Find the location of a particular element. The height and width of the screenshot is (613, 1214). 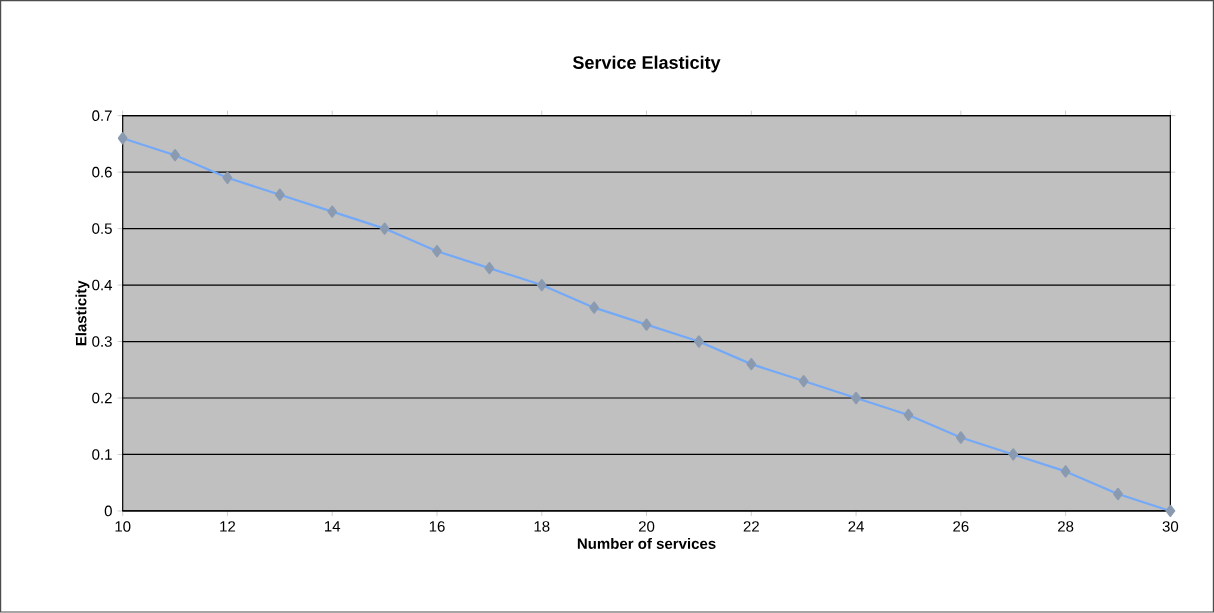

x-tick-label: 16 is located at coordinates (437, 526).